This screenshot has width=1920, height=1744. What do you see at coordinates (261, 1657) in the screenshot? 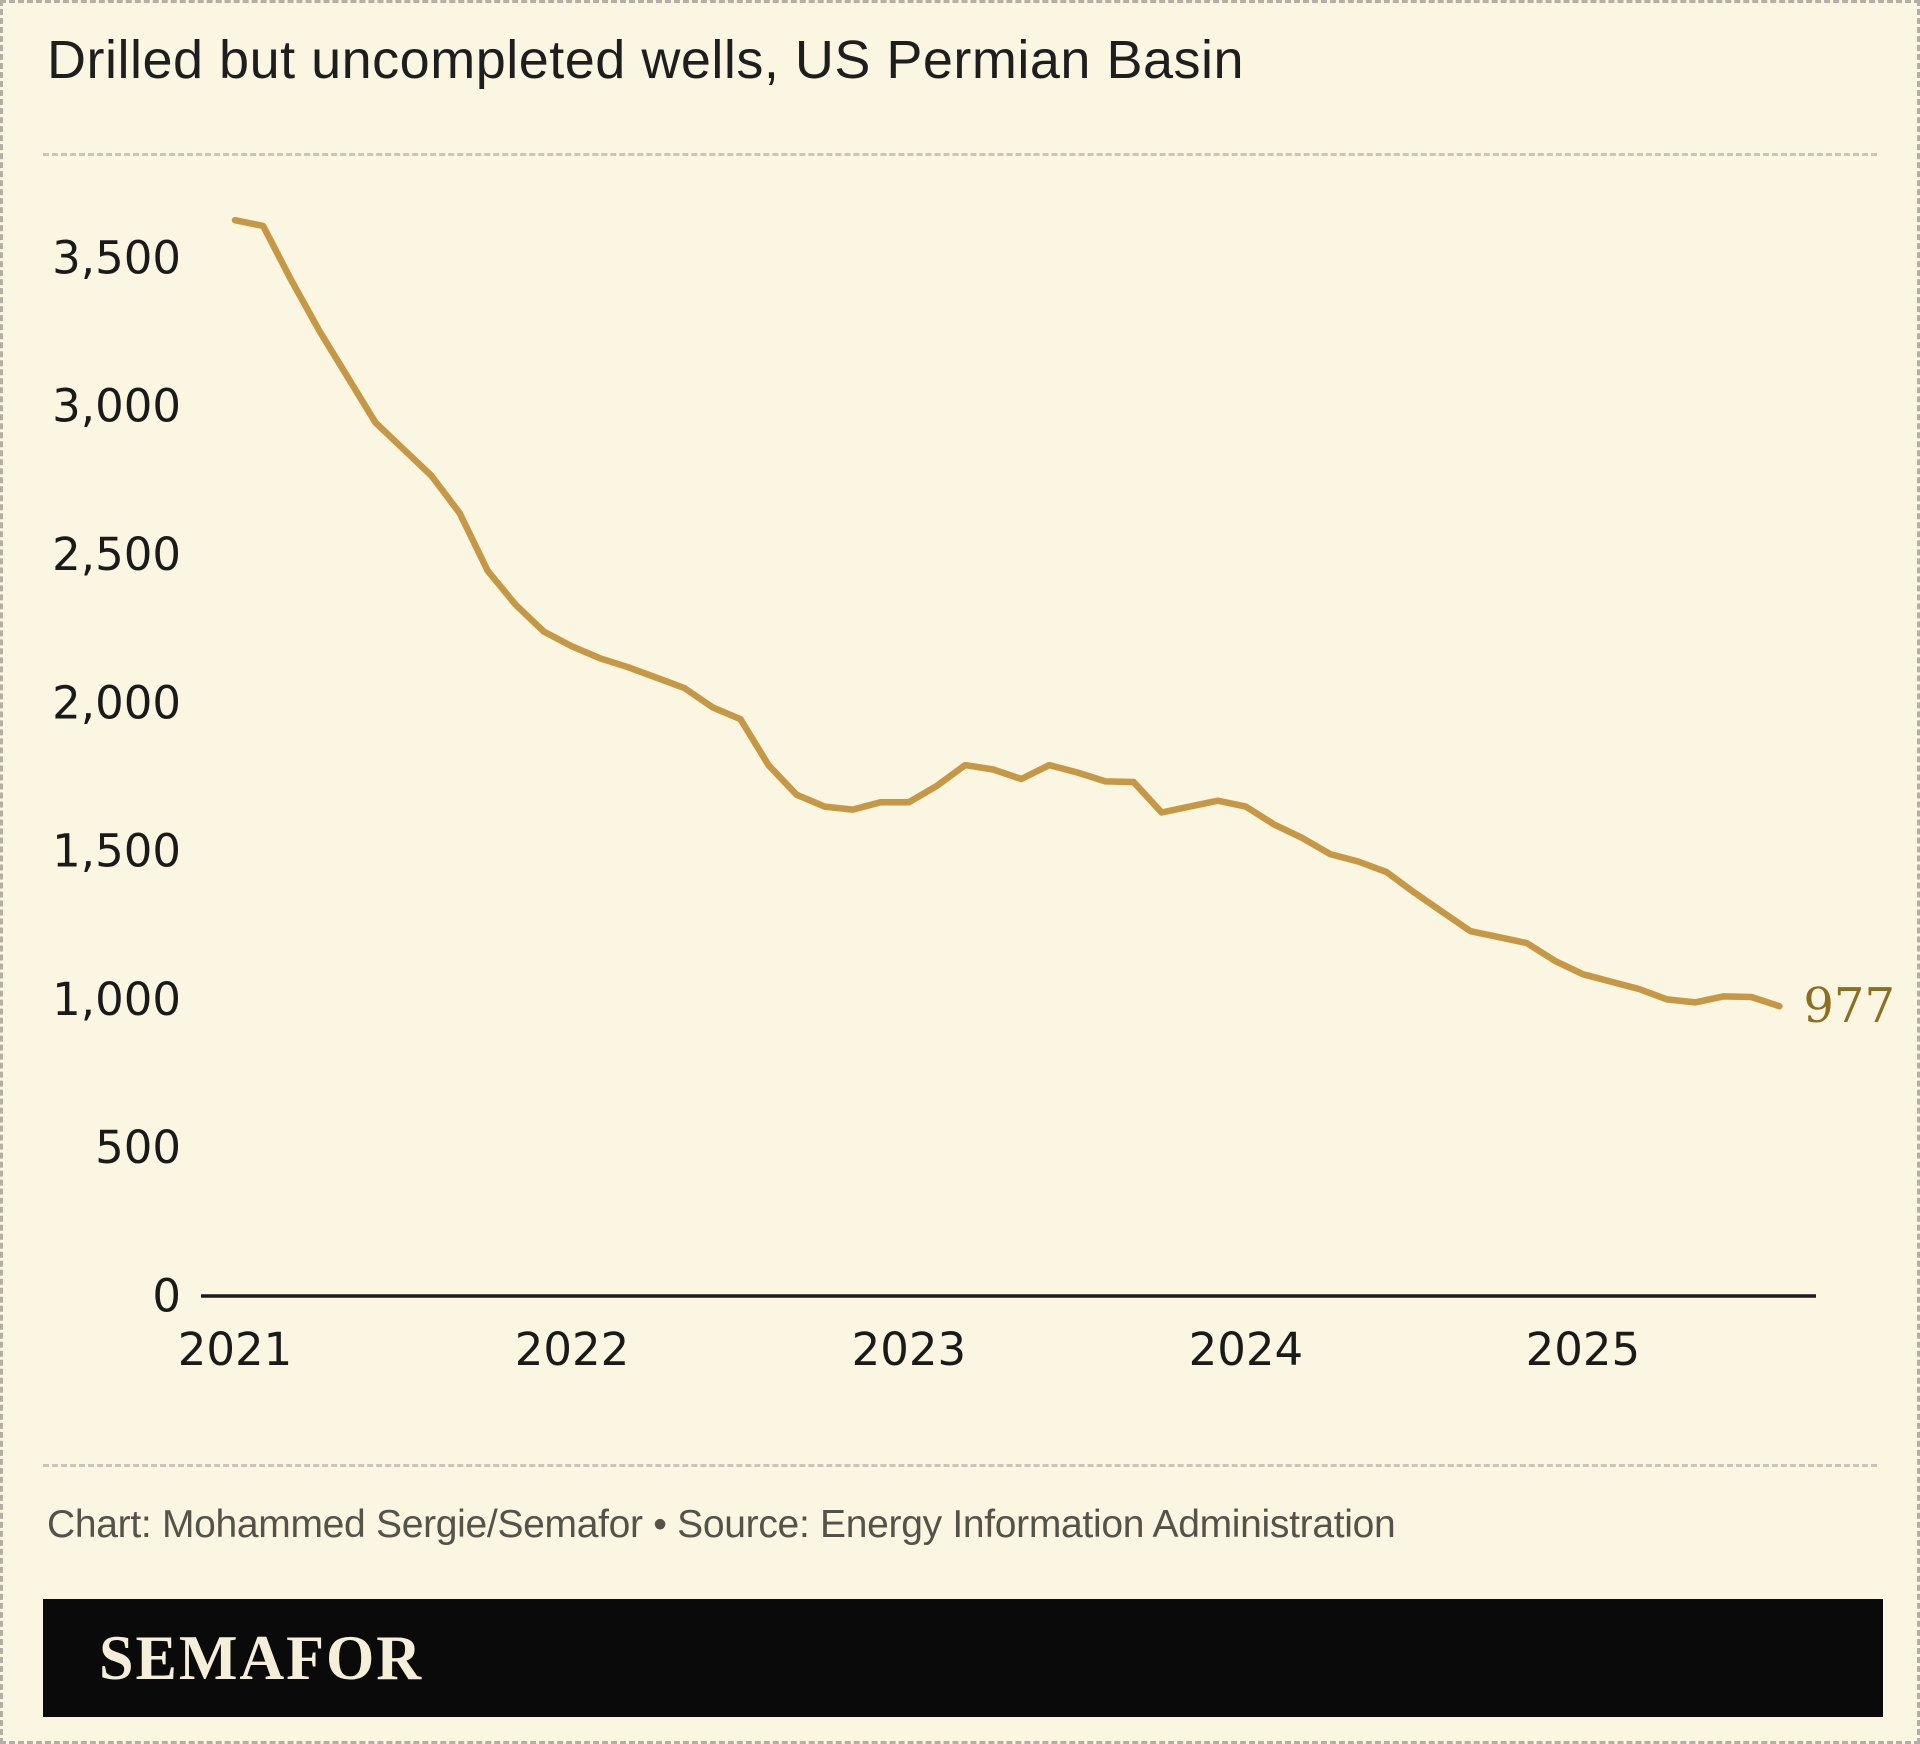
I see `semafor-logo: SEMAFOR` at bounding box center [261, 1657].